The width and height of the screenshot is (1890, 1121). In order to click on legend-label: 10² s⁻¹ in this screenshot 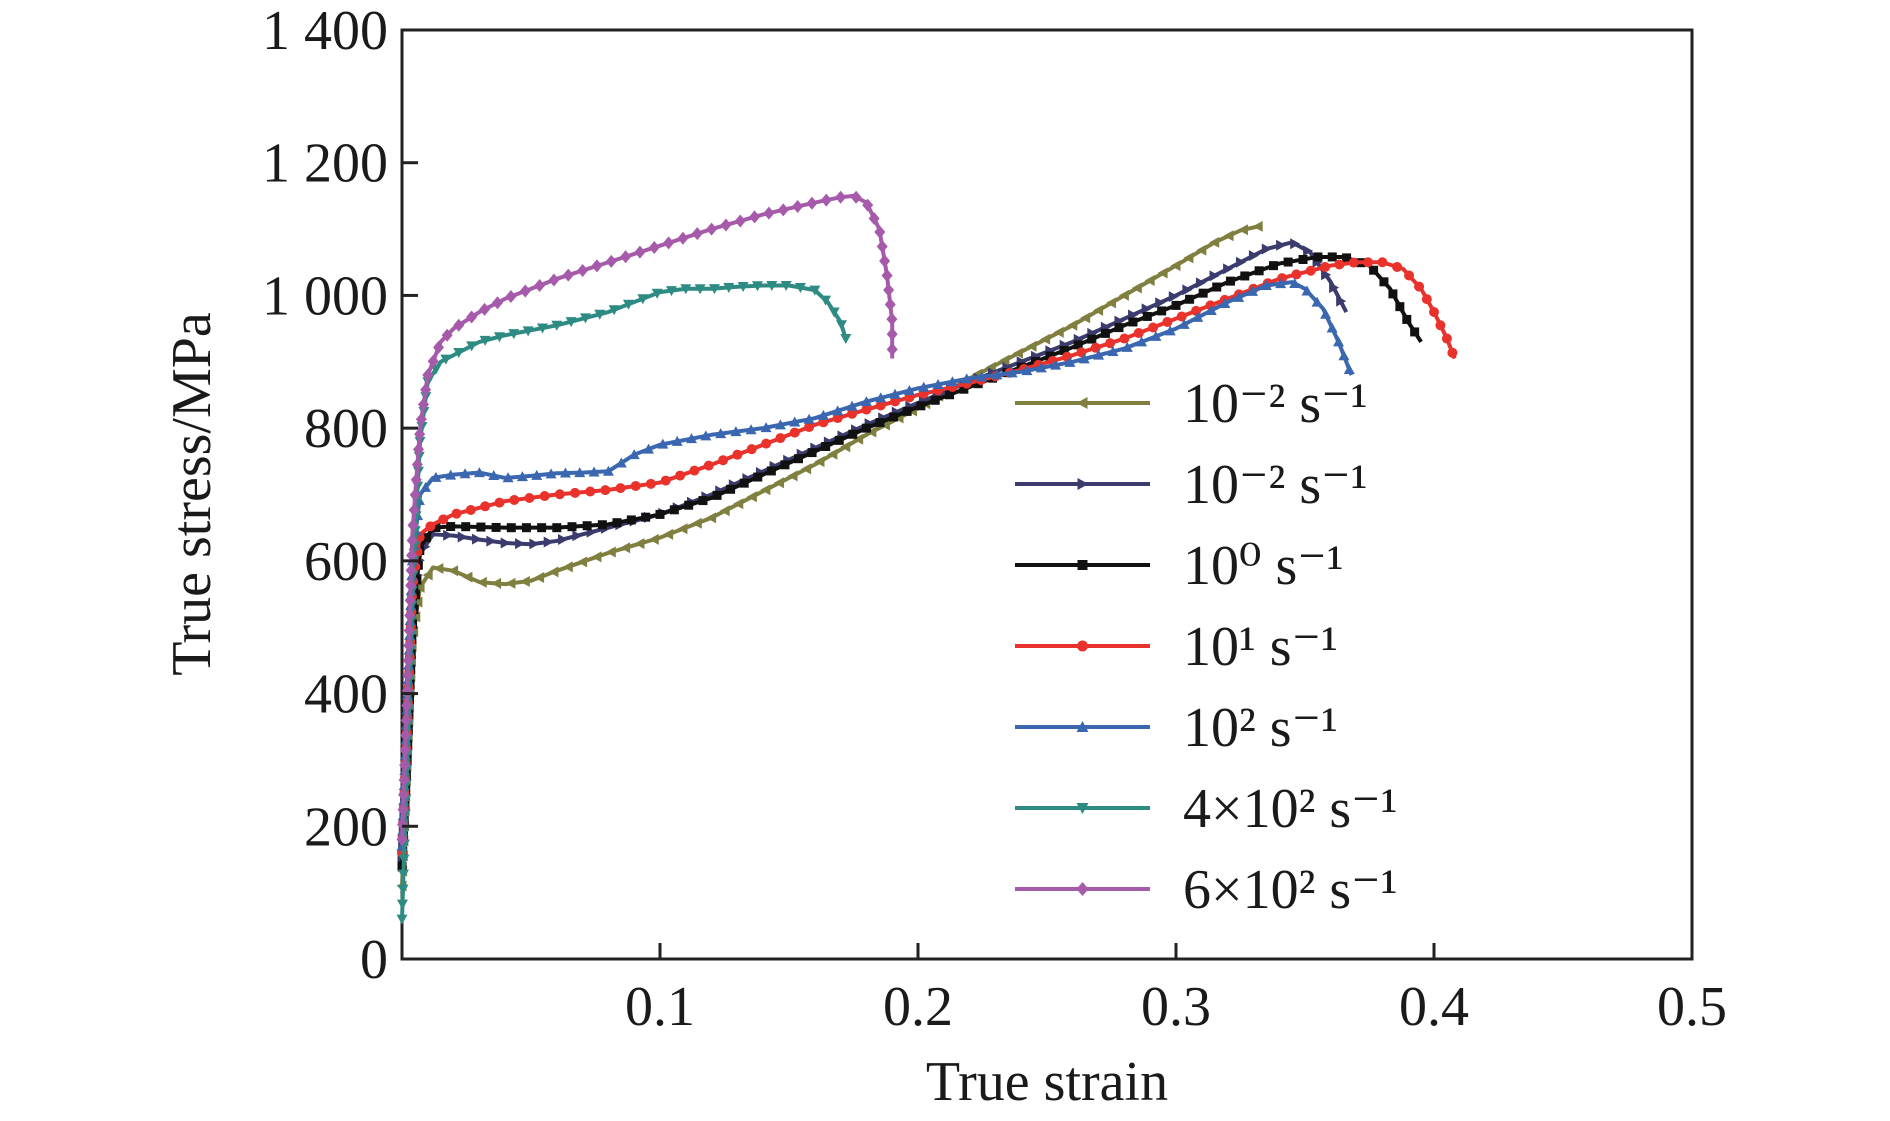, I will do `click(1260, 728)`.